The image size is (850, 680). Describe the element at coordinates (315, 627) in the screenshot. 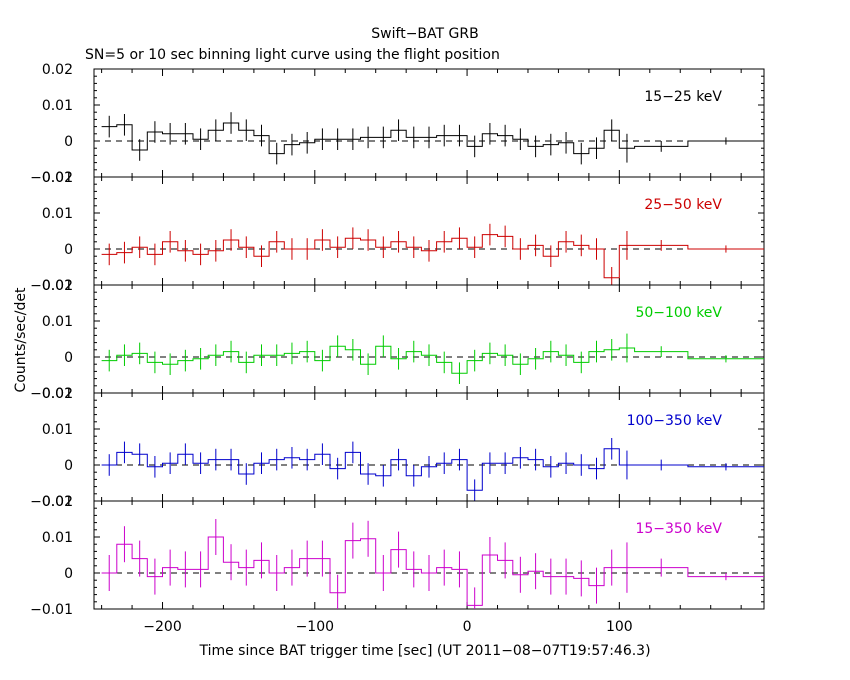

I see `x-tick-label: −100` at that location.